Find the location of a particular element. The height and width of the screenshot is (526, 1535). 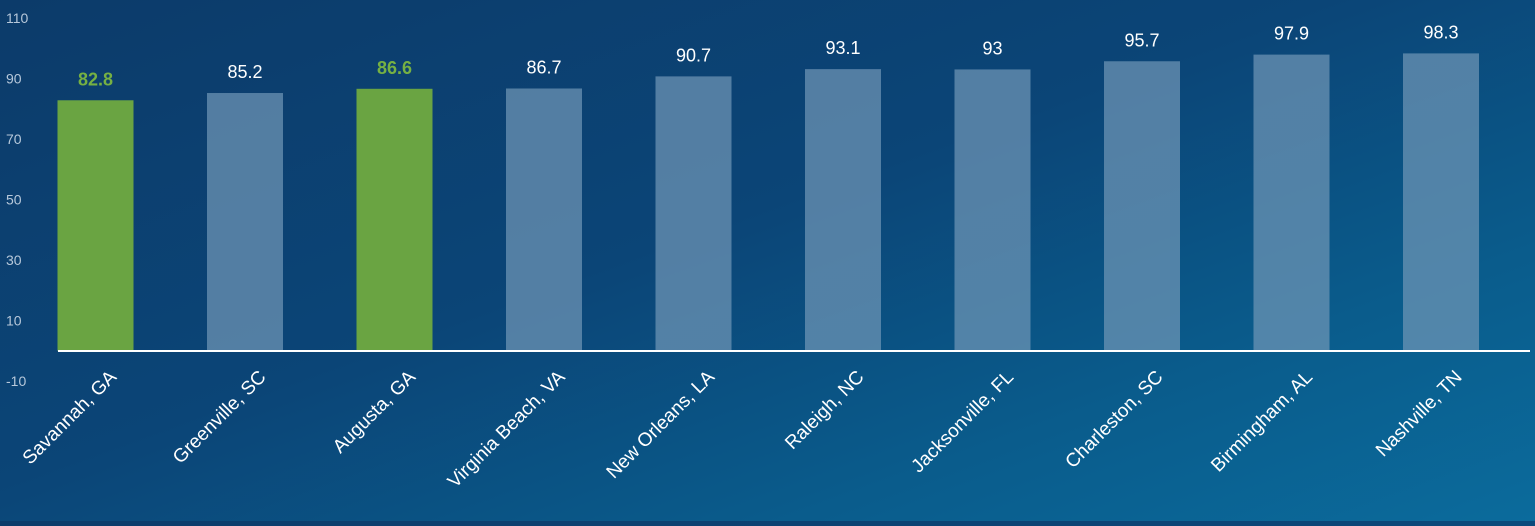

y-tick-label: -10 is located at coordinates (16, 381).